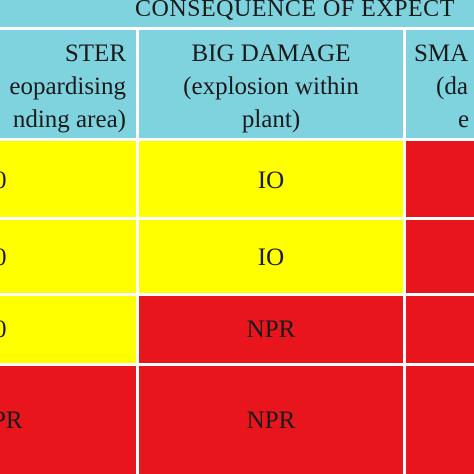 The image size is (474, 474). Describe the element at coordinates (95, 53) in the screenshot. I see `column-header-disaster-line1: STER` at that location.